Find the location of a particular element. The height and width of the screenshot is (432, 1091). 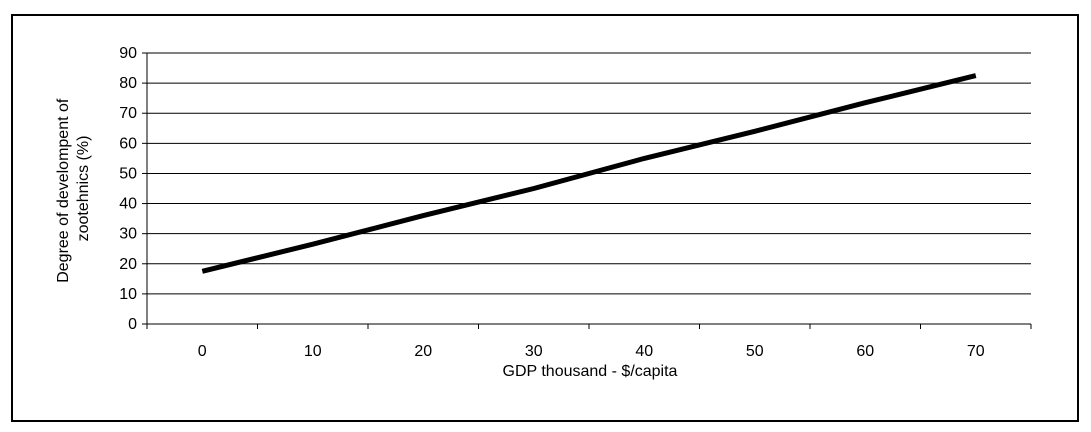

y-tick-label-40: 40 is located at coordinates (128, 204).